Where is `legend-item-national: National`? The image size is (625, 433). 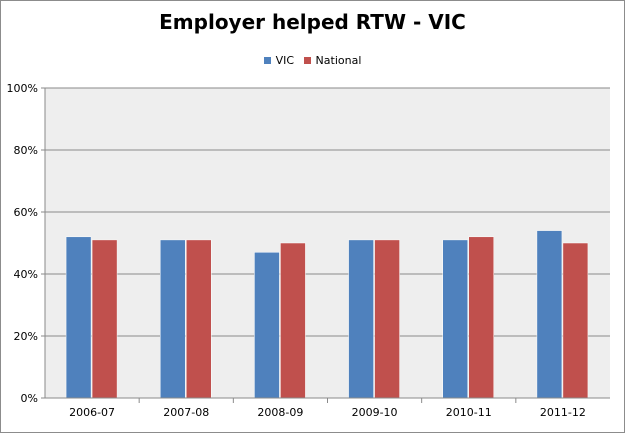 legend-item-national: National is located at coordinates (332, 60).